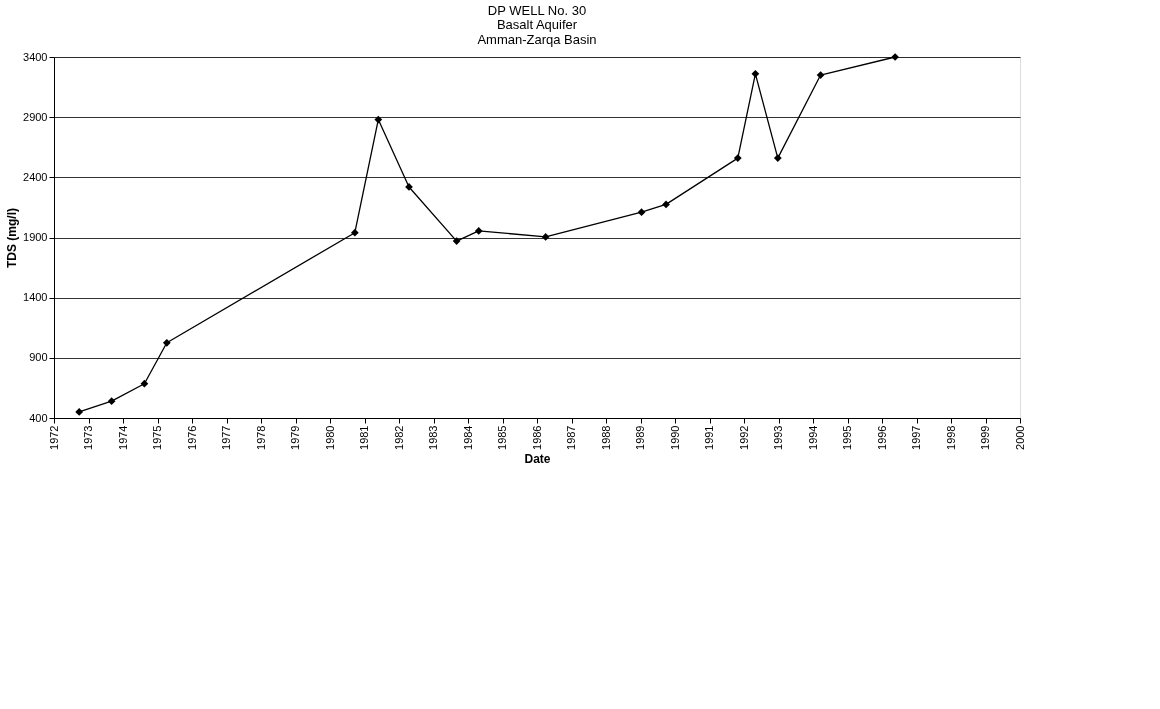  Describe the element at coordinates (950, 437) in the screenshot. I see `x-tick-label: 1998` at that location.